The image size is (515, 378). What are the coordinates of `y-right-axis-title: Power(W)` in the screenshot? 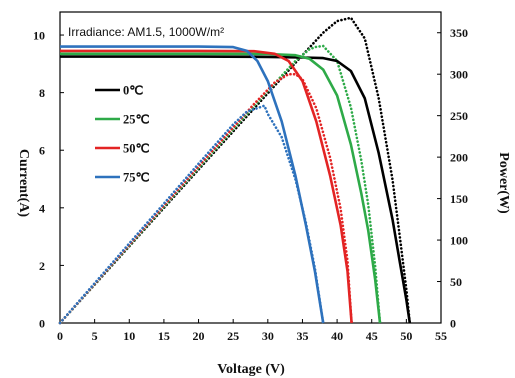 It's located at (503, 183).